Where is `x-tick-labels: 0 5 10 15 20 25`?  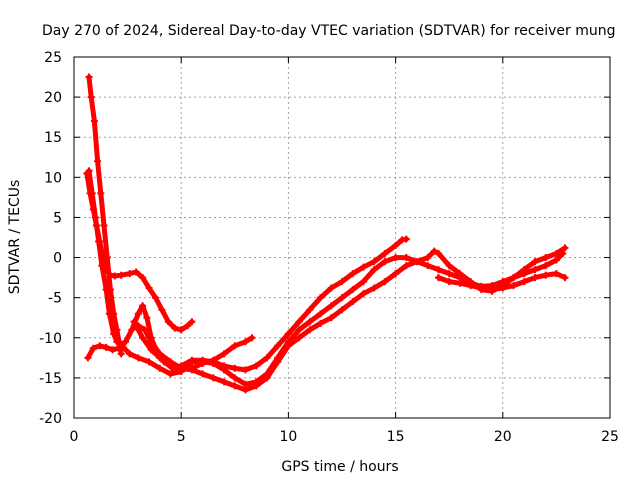 x-tick-labels: 0 5 10 15 20 25 is located at coordinates (344, 437).